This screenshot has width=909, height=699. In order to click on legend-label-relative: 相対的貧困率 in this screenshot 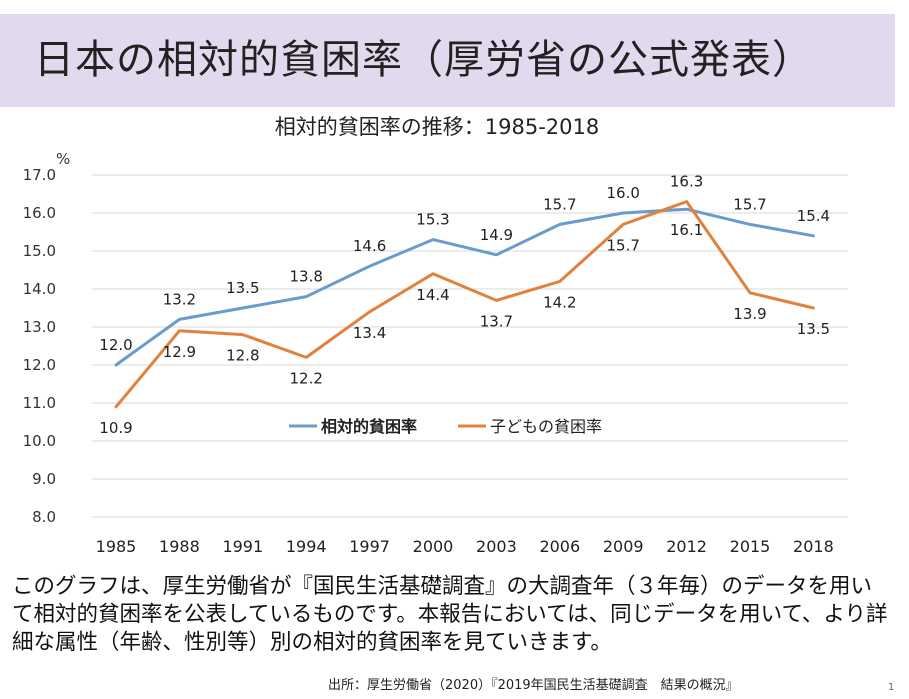, I will do `click(369, 426)`.